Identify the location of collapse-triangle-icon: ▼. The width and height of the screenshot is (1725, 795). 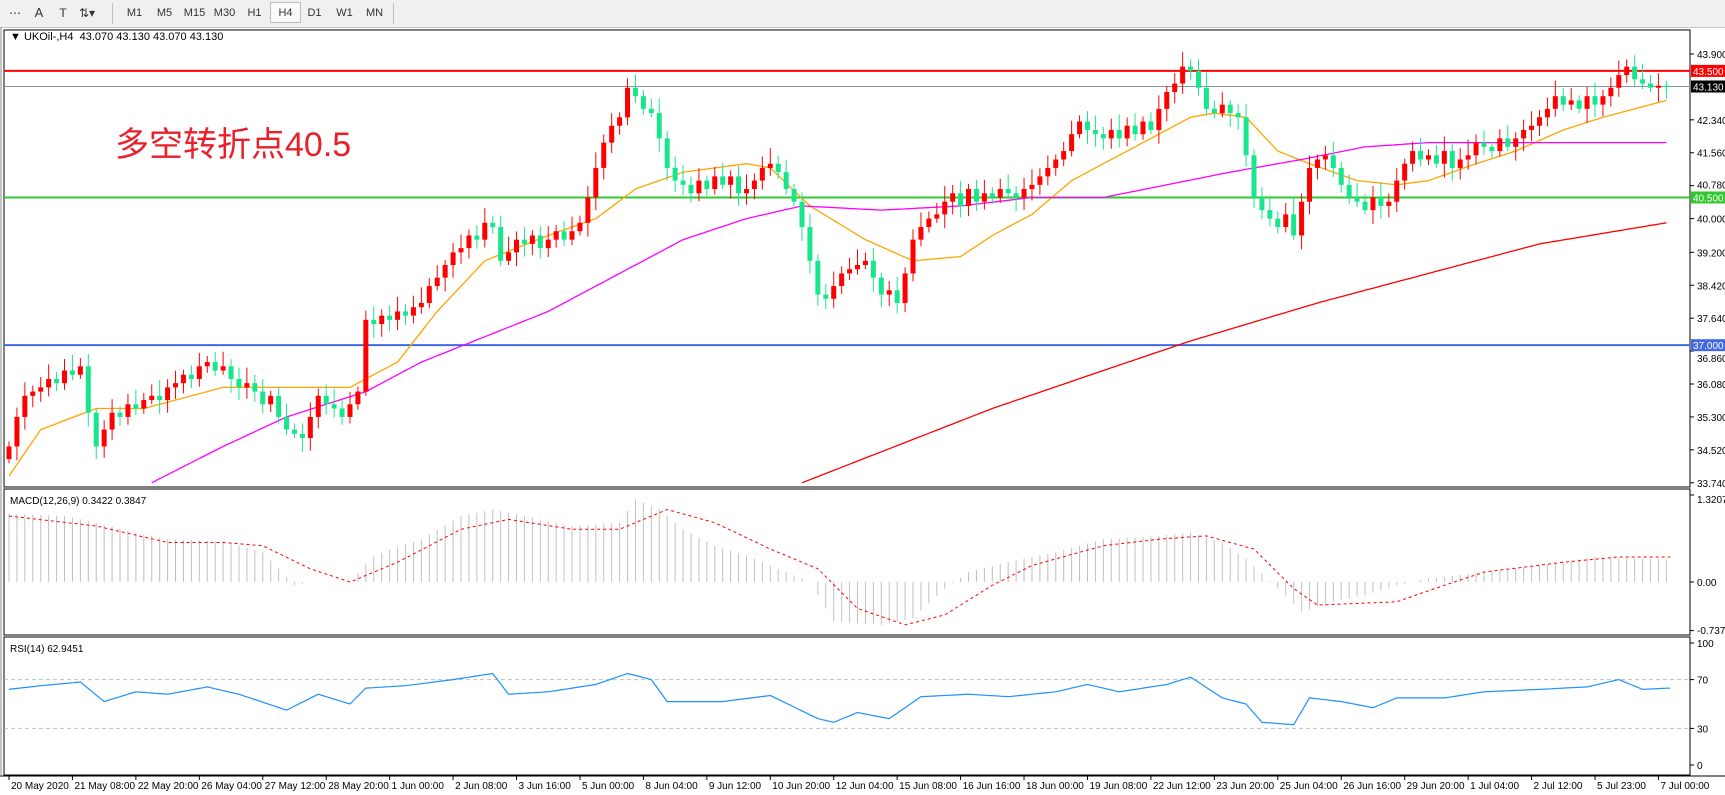
(15, 37).